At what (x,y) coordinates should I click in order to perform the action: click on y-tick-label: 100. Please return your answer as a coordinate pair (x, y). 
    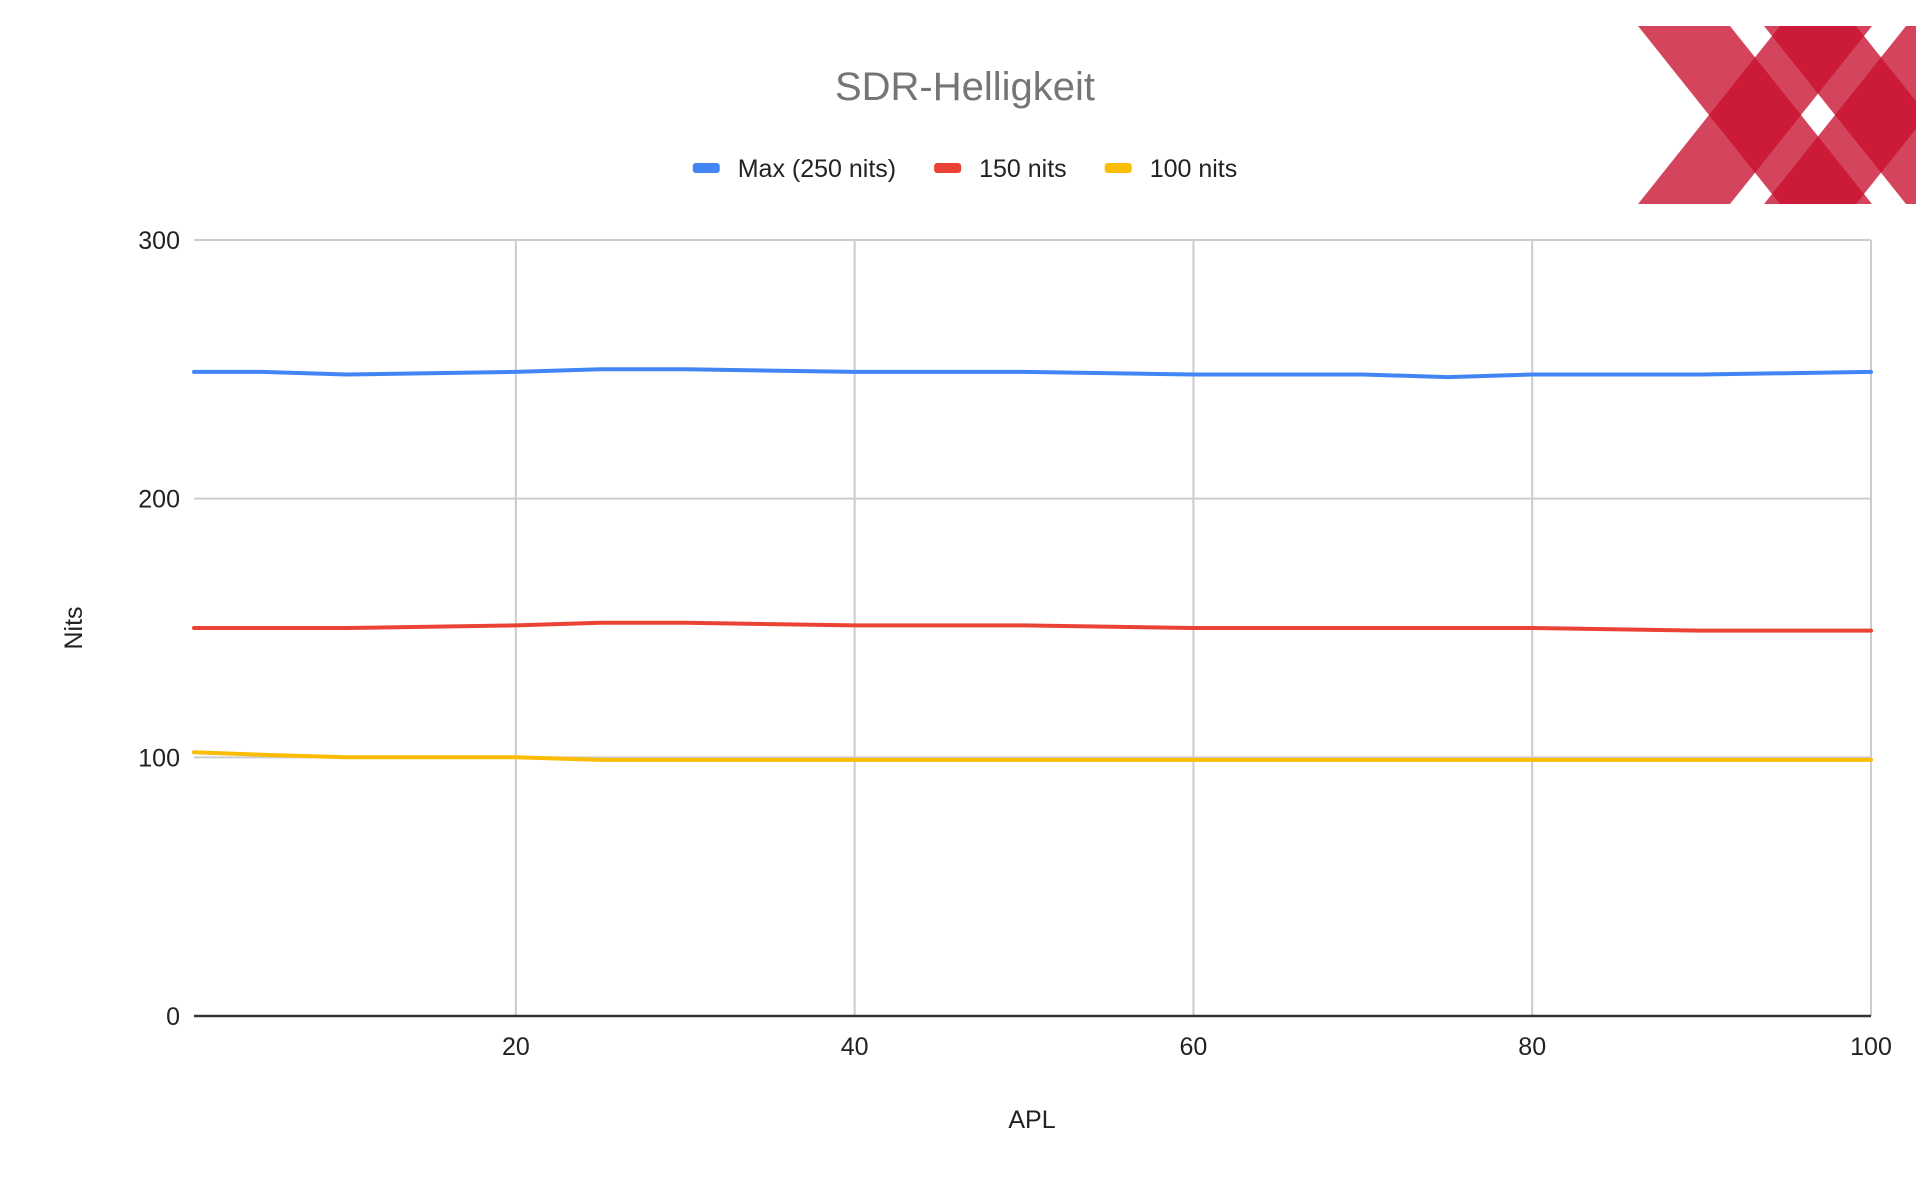
    Looking at the image, I should click on (159, 758).